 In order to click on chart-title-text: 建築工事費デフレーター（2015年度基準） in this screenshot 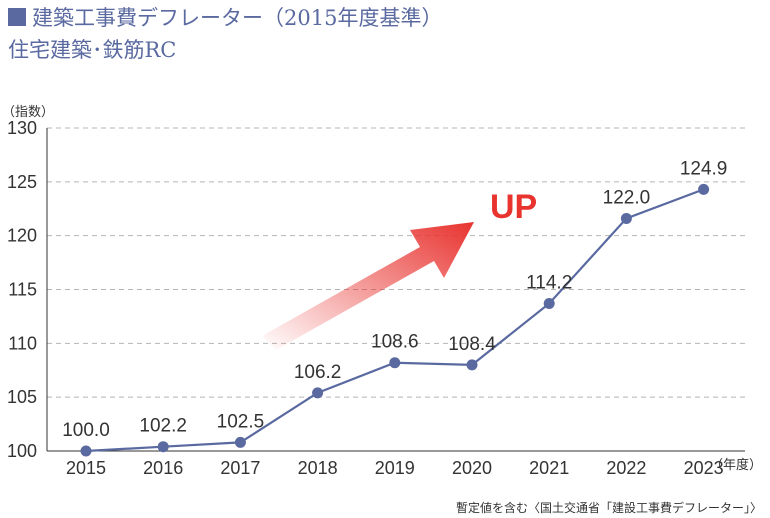, I will do `click(237, 18)`.